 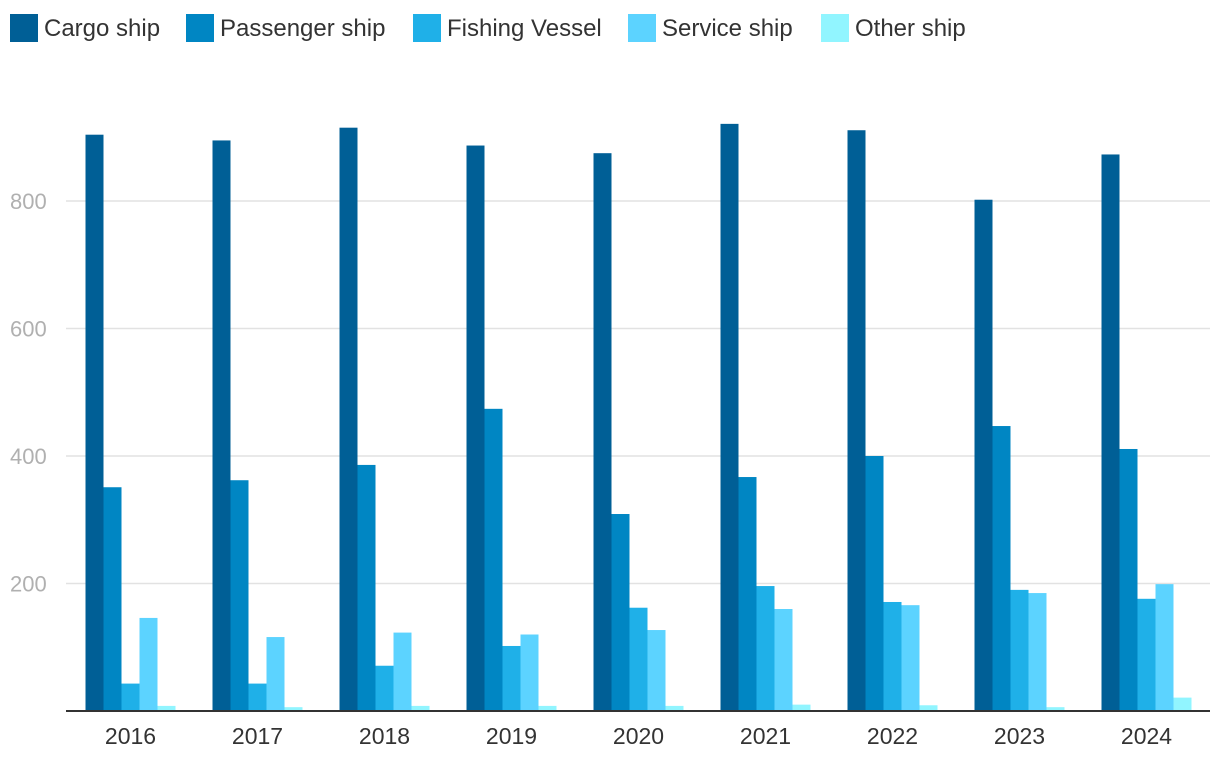 What do you see at coordinates (475, 428) in the screenshot?
I see `bar-2019-cargo-ship` at bounding box center [475, 428].